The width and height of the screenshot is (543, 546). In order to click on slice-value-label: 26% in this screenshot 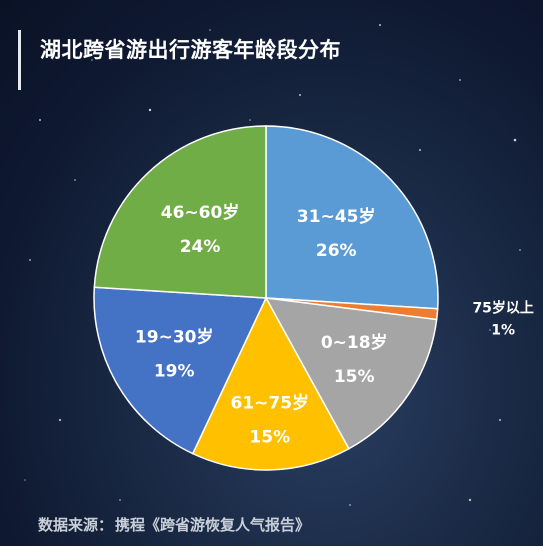, I will do `click(336, 251)`.